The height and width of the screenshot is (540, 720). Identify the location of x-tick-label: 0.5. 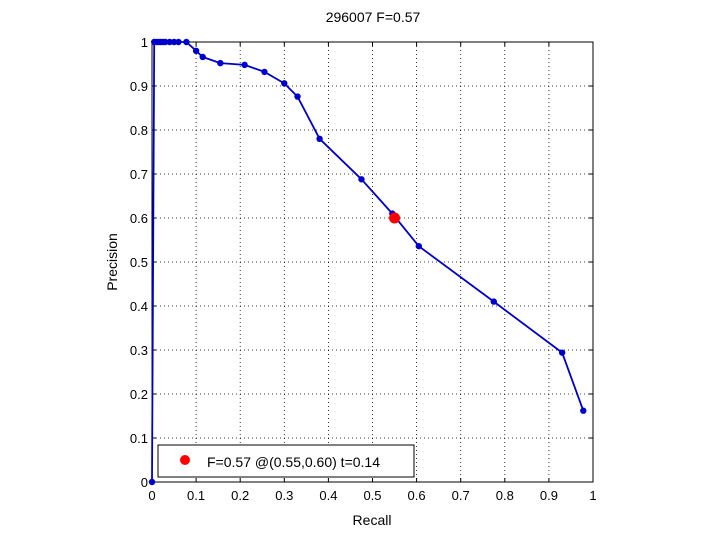
(372, 495).